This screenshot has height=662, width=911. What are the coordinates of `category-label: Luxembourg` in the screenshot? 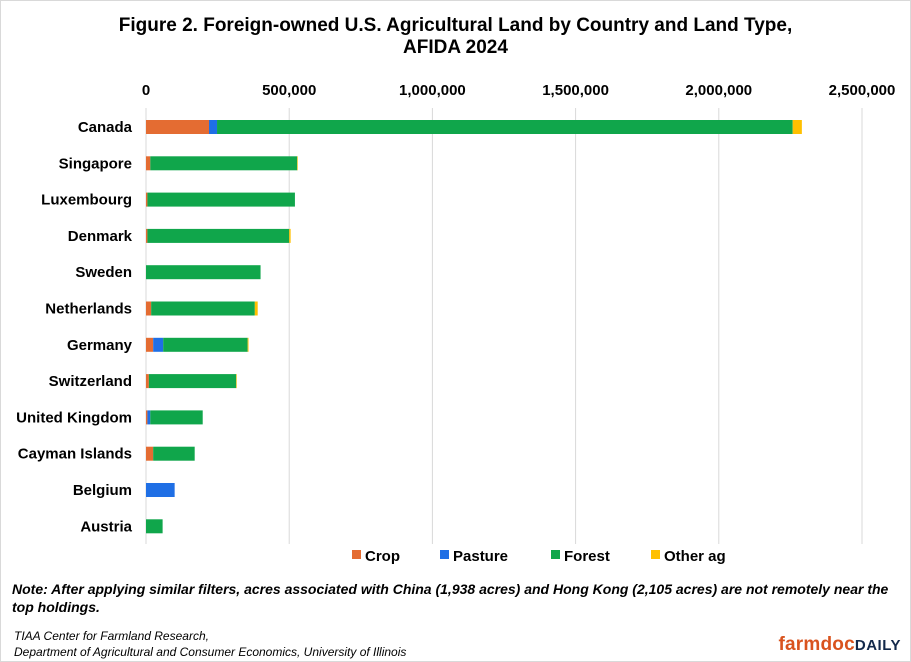 It's located at (86, 200).